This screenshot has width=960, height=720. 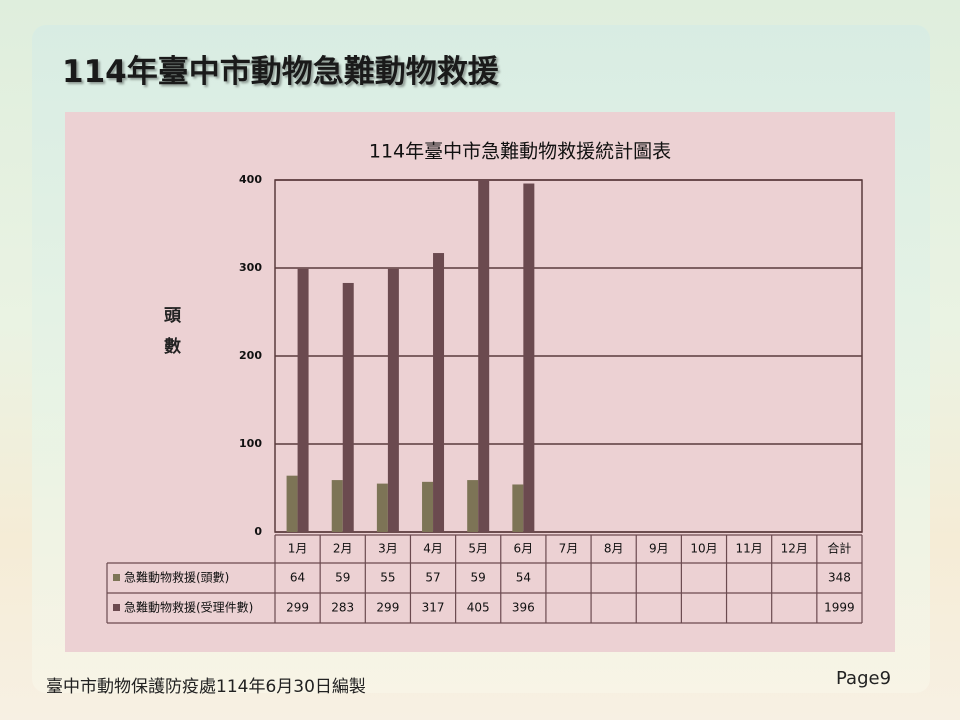 I want to click on plot-area, so click(x=410, y=356).